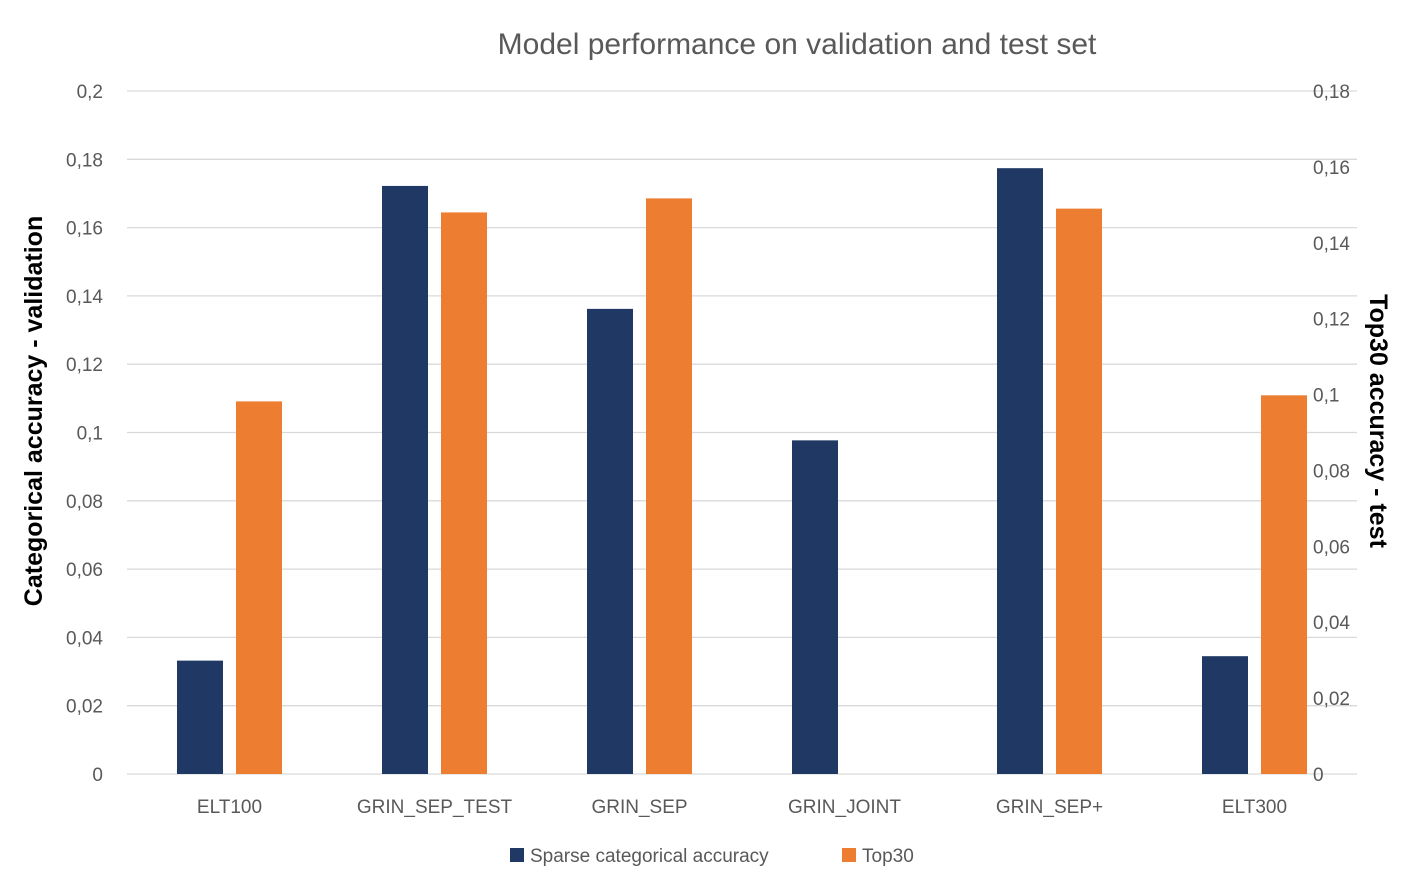 The height and width of the screenshot is (889, 1411). I want to click on category-label: GRIN_SEP, so click(639, 807).